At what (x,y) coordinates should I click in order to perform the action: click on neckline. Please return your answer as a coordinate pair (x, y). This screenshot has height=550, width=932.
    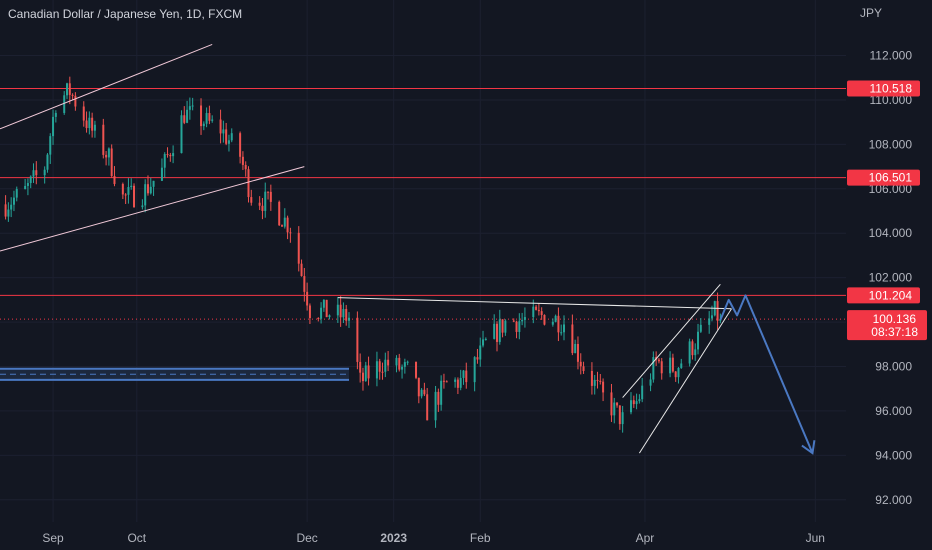
    Looking at the image, I should click on (534, 303).